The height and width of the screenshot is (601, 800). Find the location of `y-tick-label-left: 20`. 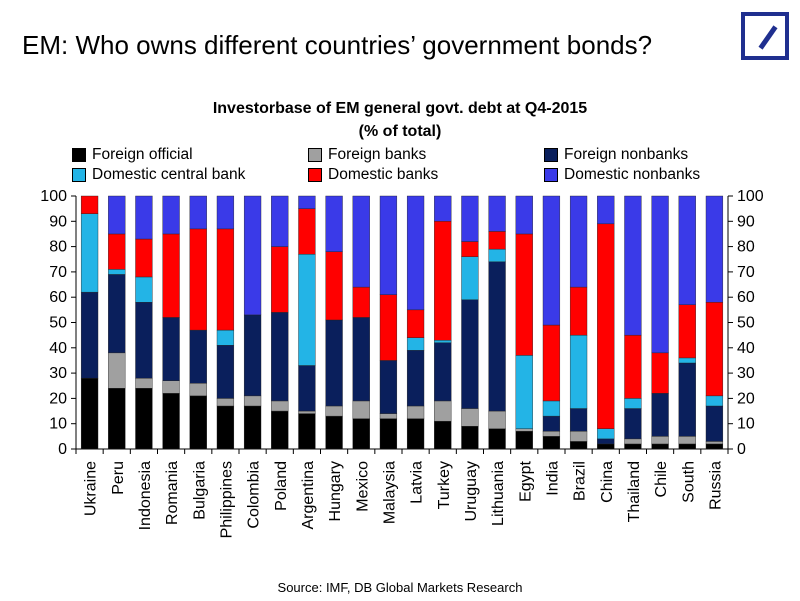

y-tick-label-left: 20 is located at coordinates (58, 398).